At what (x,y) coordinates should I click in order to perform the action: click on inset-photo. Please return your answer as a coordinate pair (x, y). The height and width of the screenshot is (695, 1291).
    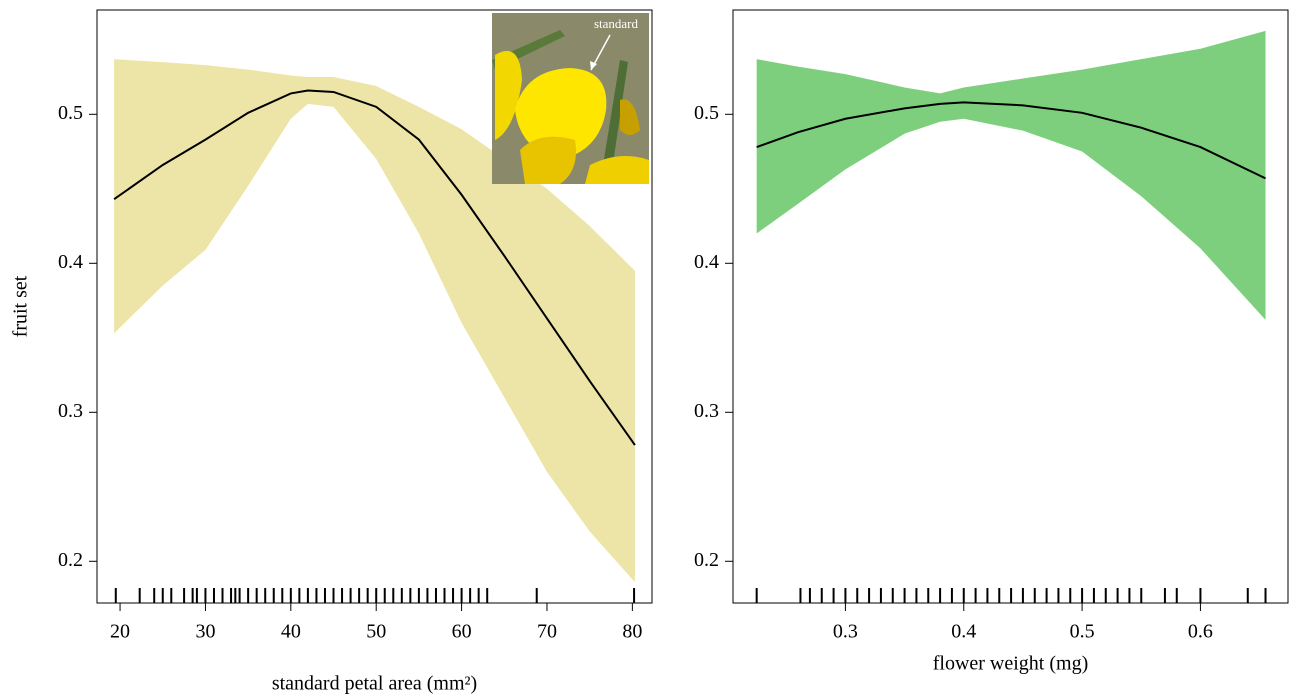
    Looking at the image, I should click on (570, 98).